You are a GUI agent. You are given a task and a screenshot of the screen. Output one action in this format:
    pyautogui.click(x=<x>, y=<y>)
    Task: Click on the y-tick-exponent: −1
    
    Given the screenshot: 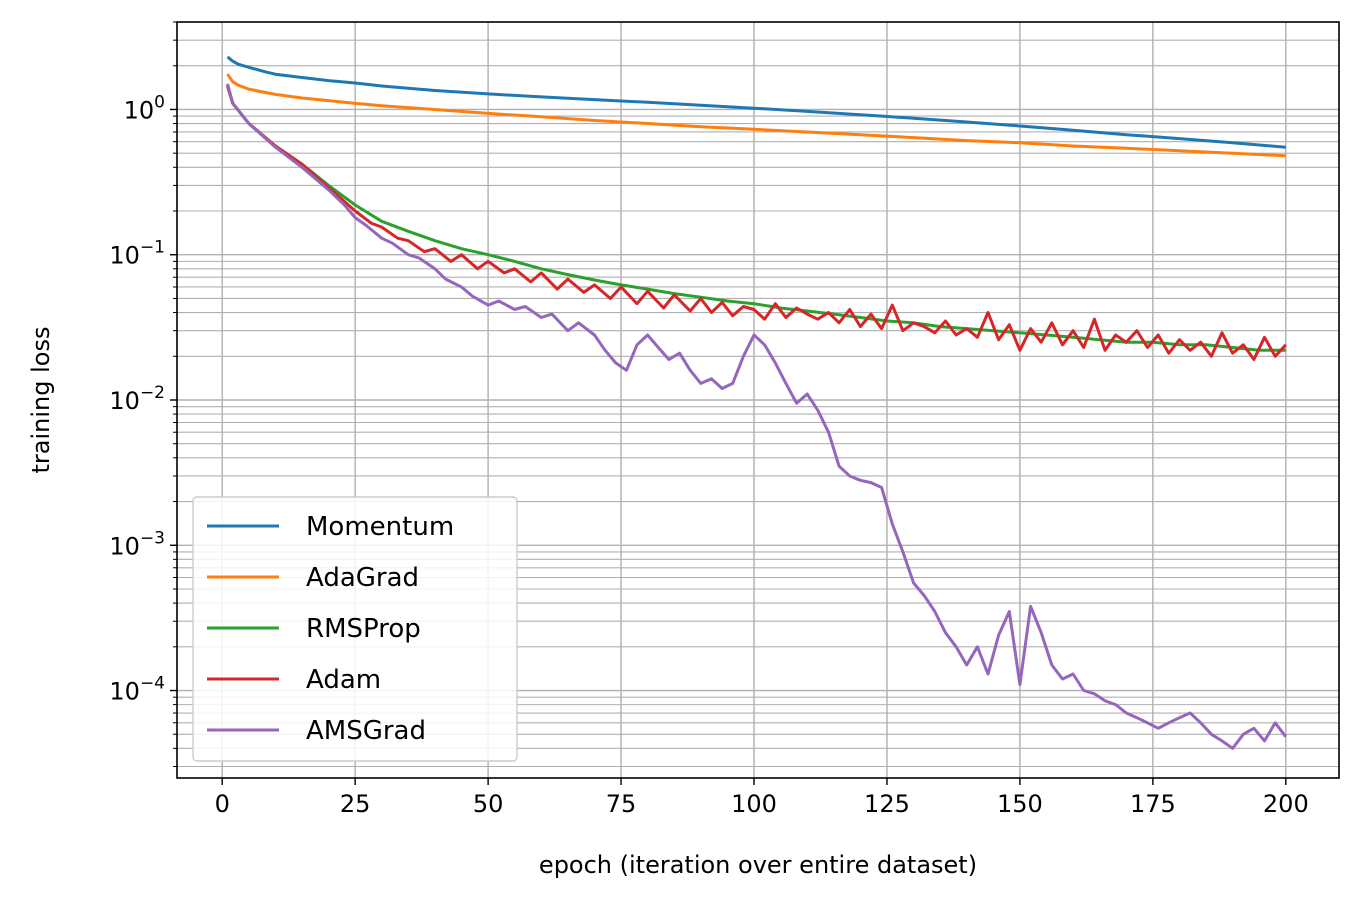 What is the action you would take?
    pyautogui.click(x=152, y=248)
    